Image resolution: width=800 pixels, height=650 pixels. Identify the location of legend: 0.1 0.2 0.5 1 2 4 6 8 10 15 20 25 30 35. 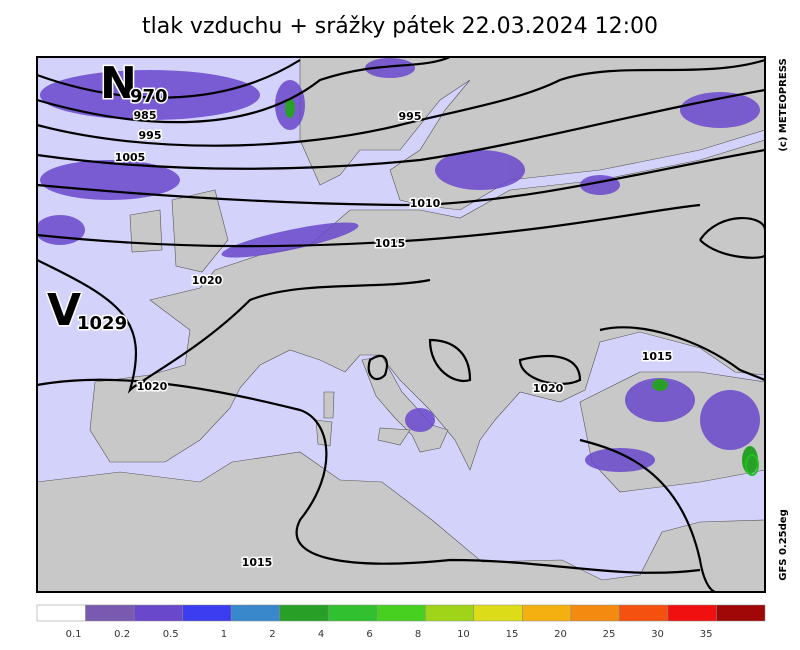
(401, 622).